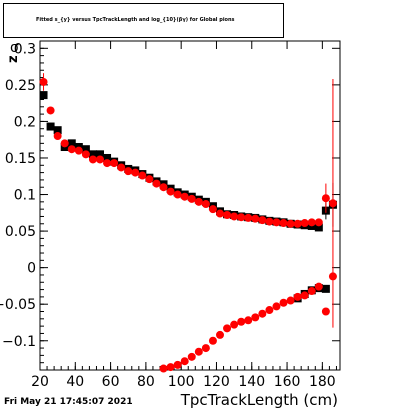  Describe the element at coordinates (40, 382) in the screenshot. I see `x-tick-label: 20` at that location.